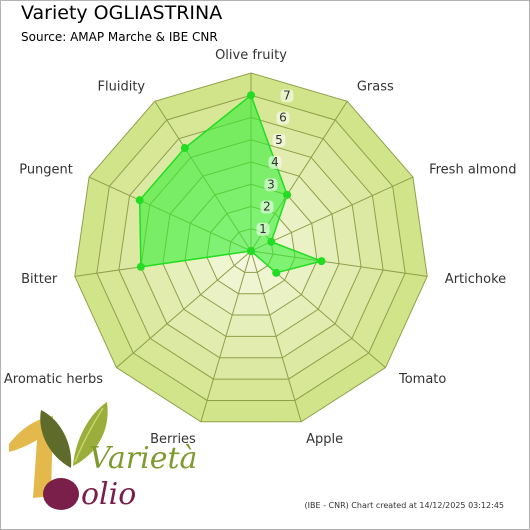 This screenshot has height=530, width=530. I want to click on axis-label: Tomato, so click(422, 379).